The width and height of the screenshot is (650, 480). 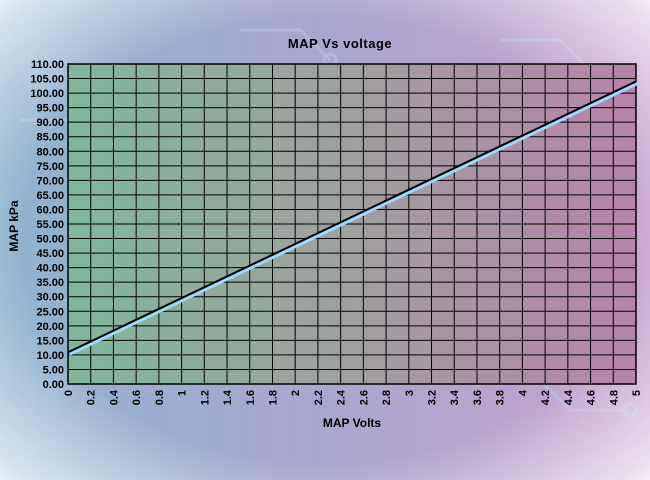 I want to click on x-tick-label: 1.6, so click(x=251, y=397).